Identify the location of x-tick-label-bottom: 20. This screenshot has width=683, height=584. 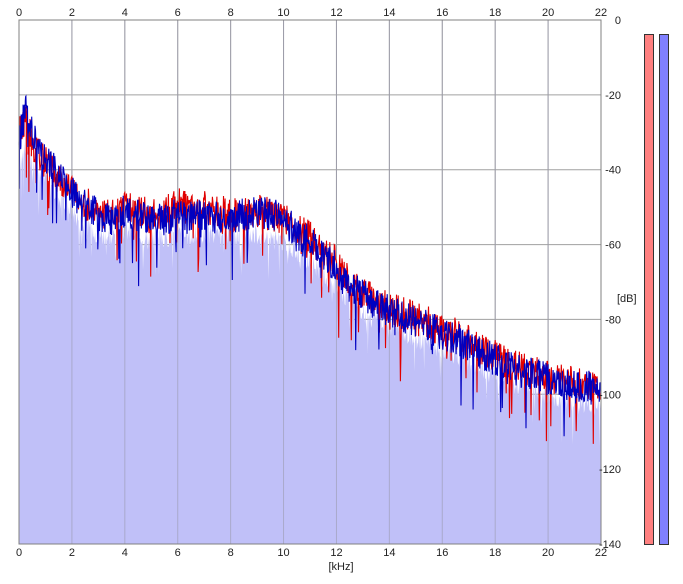
(548, 553).